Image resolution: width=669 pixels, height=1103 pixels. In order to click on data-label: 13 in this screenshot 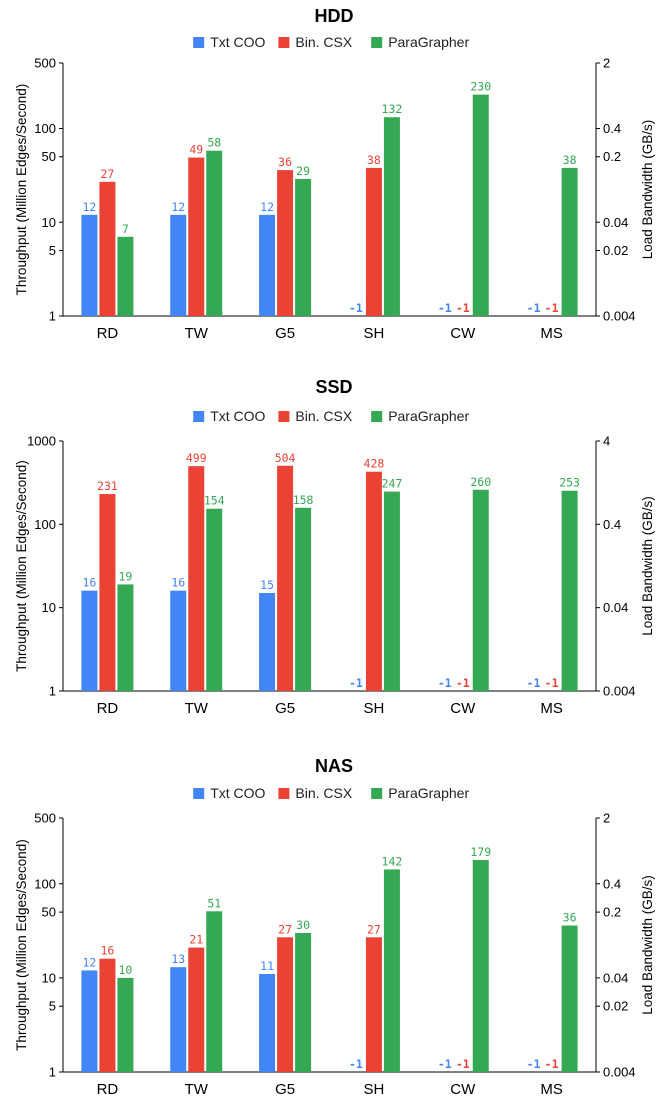, I will do `click(178, 959)`.